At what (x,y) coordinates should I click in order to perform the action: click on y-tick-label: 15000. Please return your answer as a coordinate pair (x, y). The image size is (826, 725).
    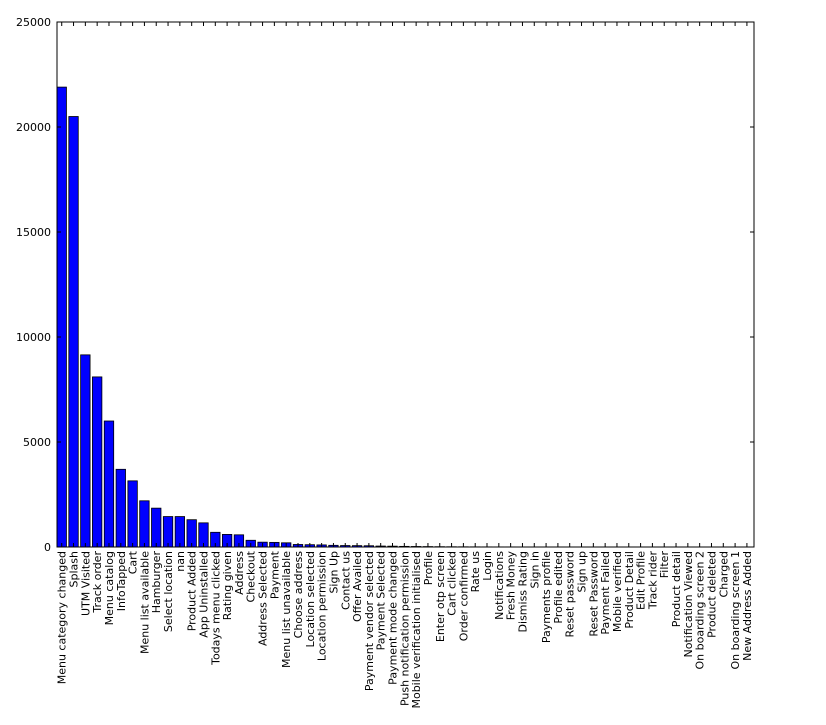
    Looking at the image, I should click on (33, 232).